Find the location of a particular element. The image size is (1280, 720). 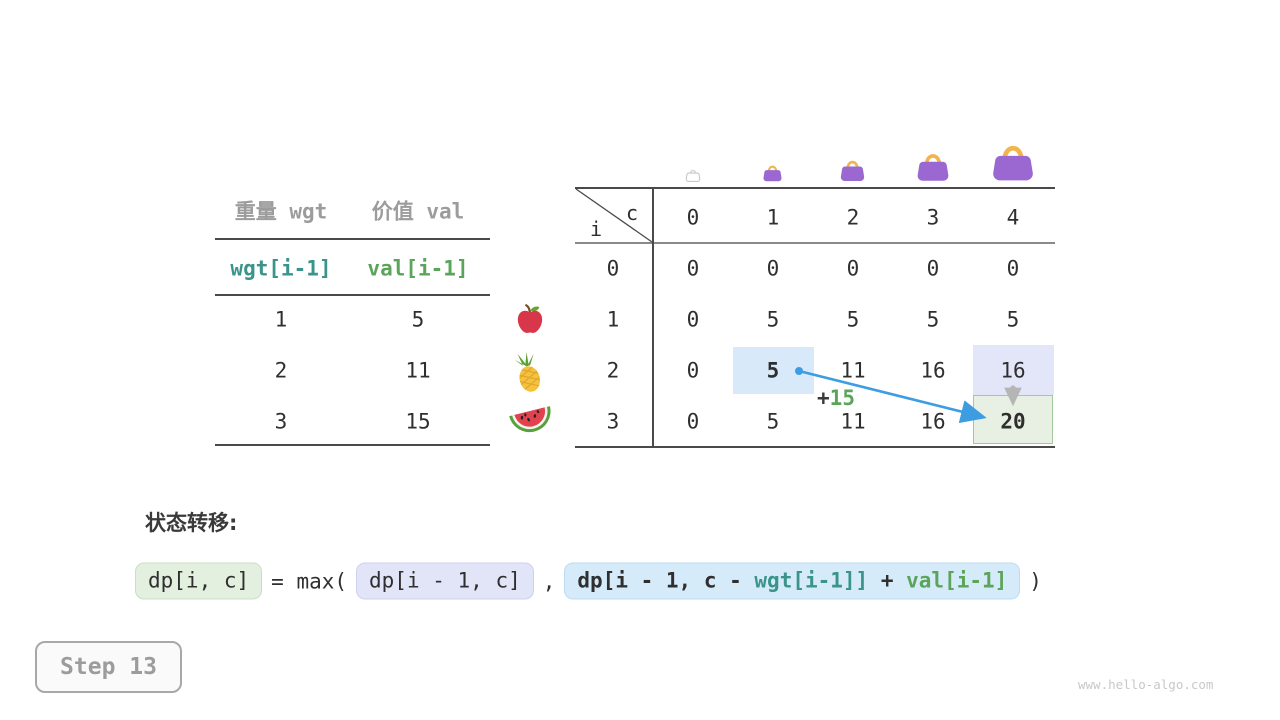

item-table-top-rule is located at coordinates (352, 239).